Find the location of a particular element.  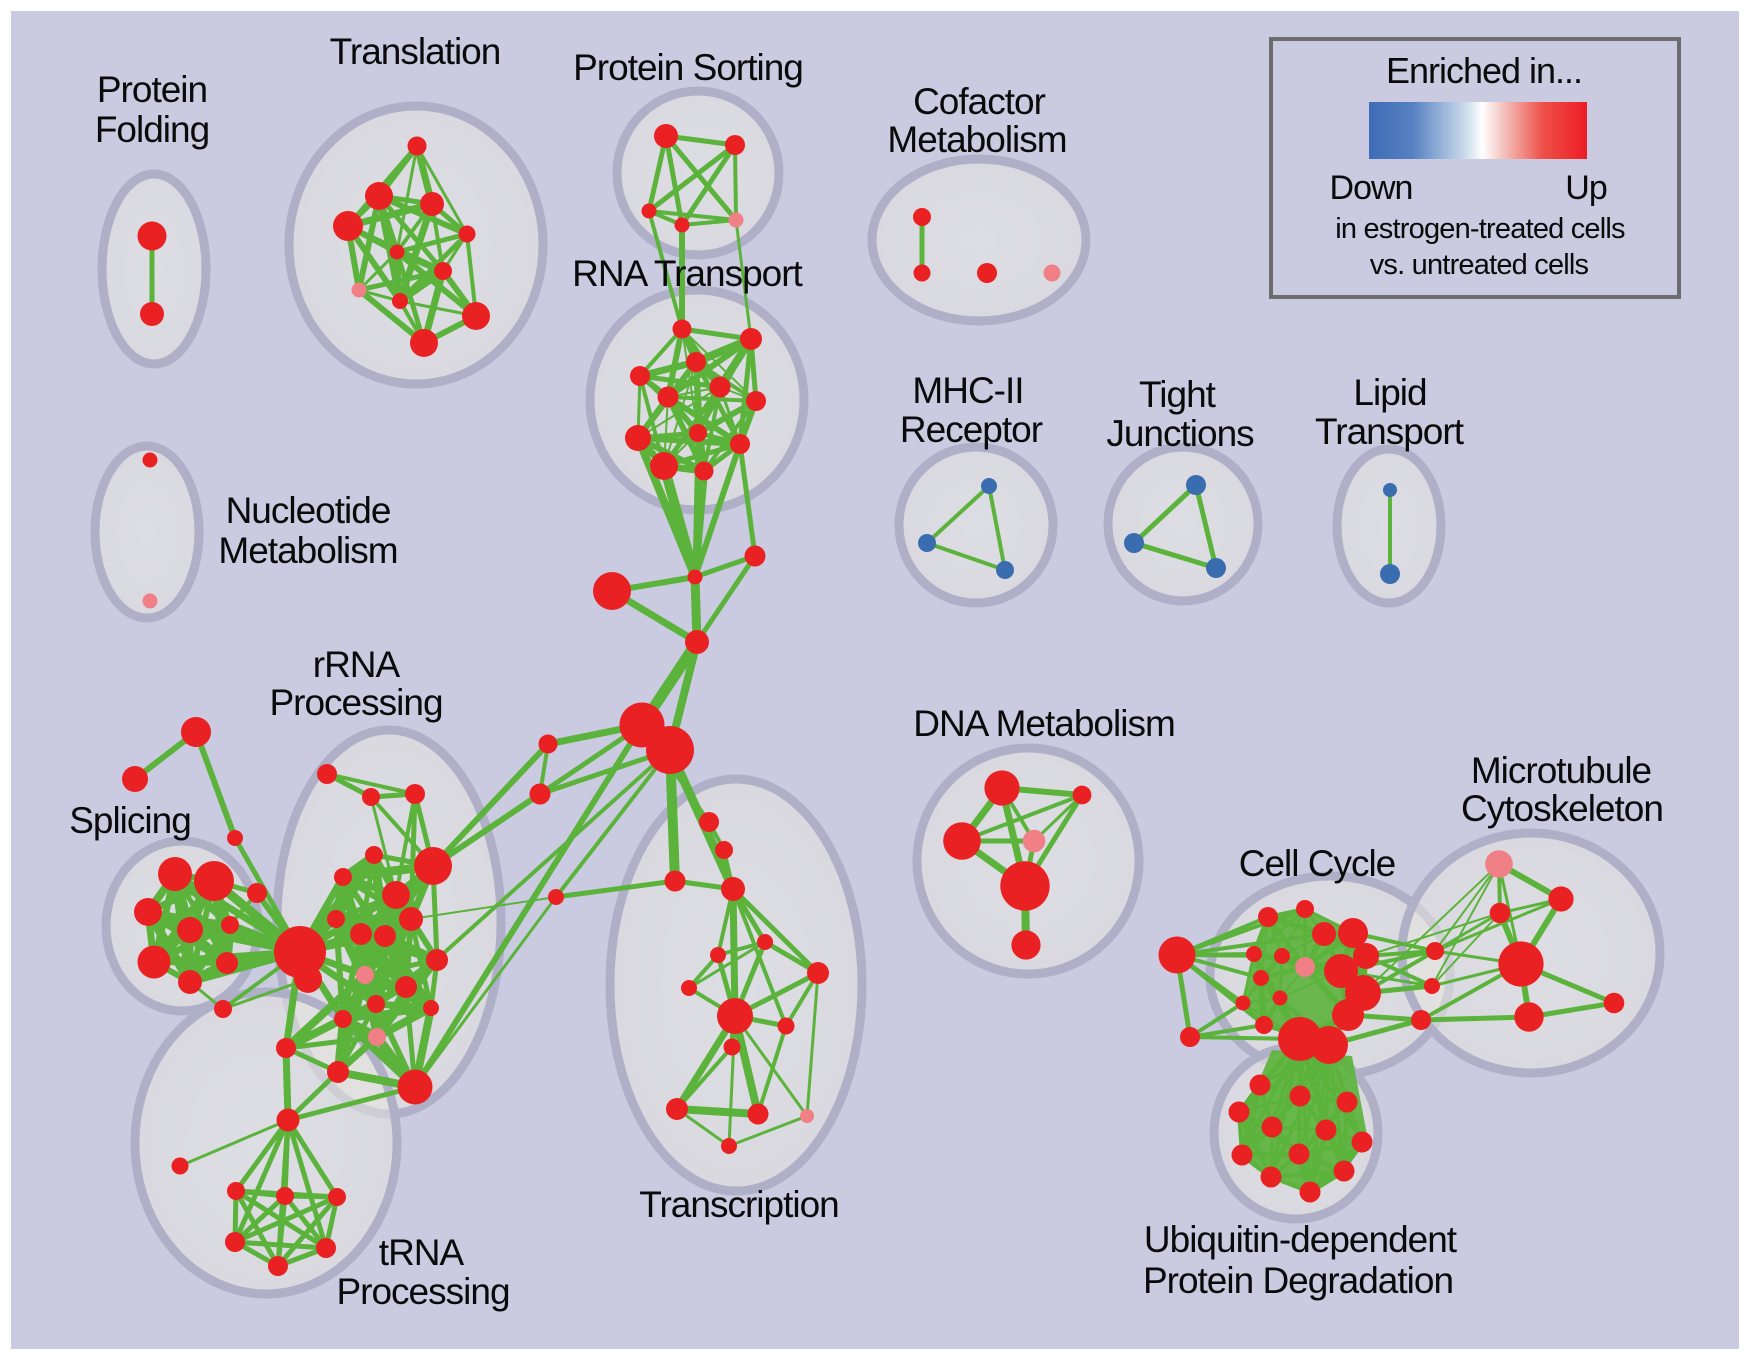

svg-text: Protein is located at coordinates (152, 89).